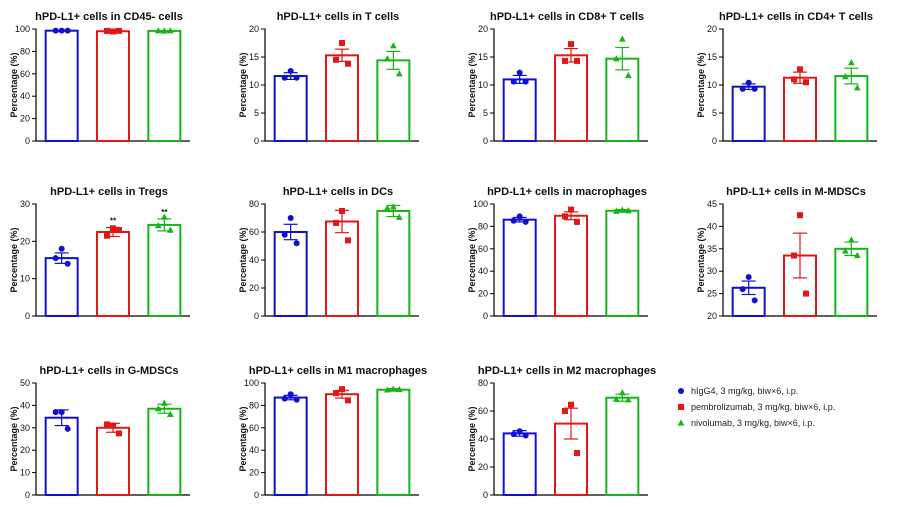 The height and width of the screenshot is (507, 910). What do you see at coordinates (25, 383) in the screenshot?
I see `y-tick-label: 50` at bounding box center [25, 383].